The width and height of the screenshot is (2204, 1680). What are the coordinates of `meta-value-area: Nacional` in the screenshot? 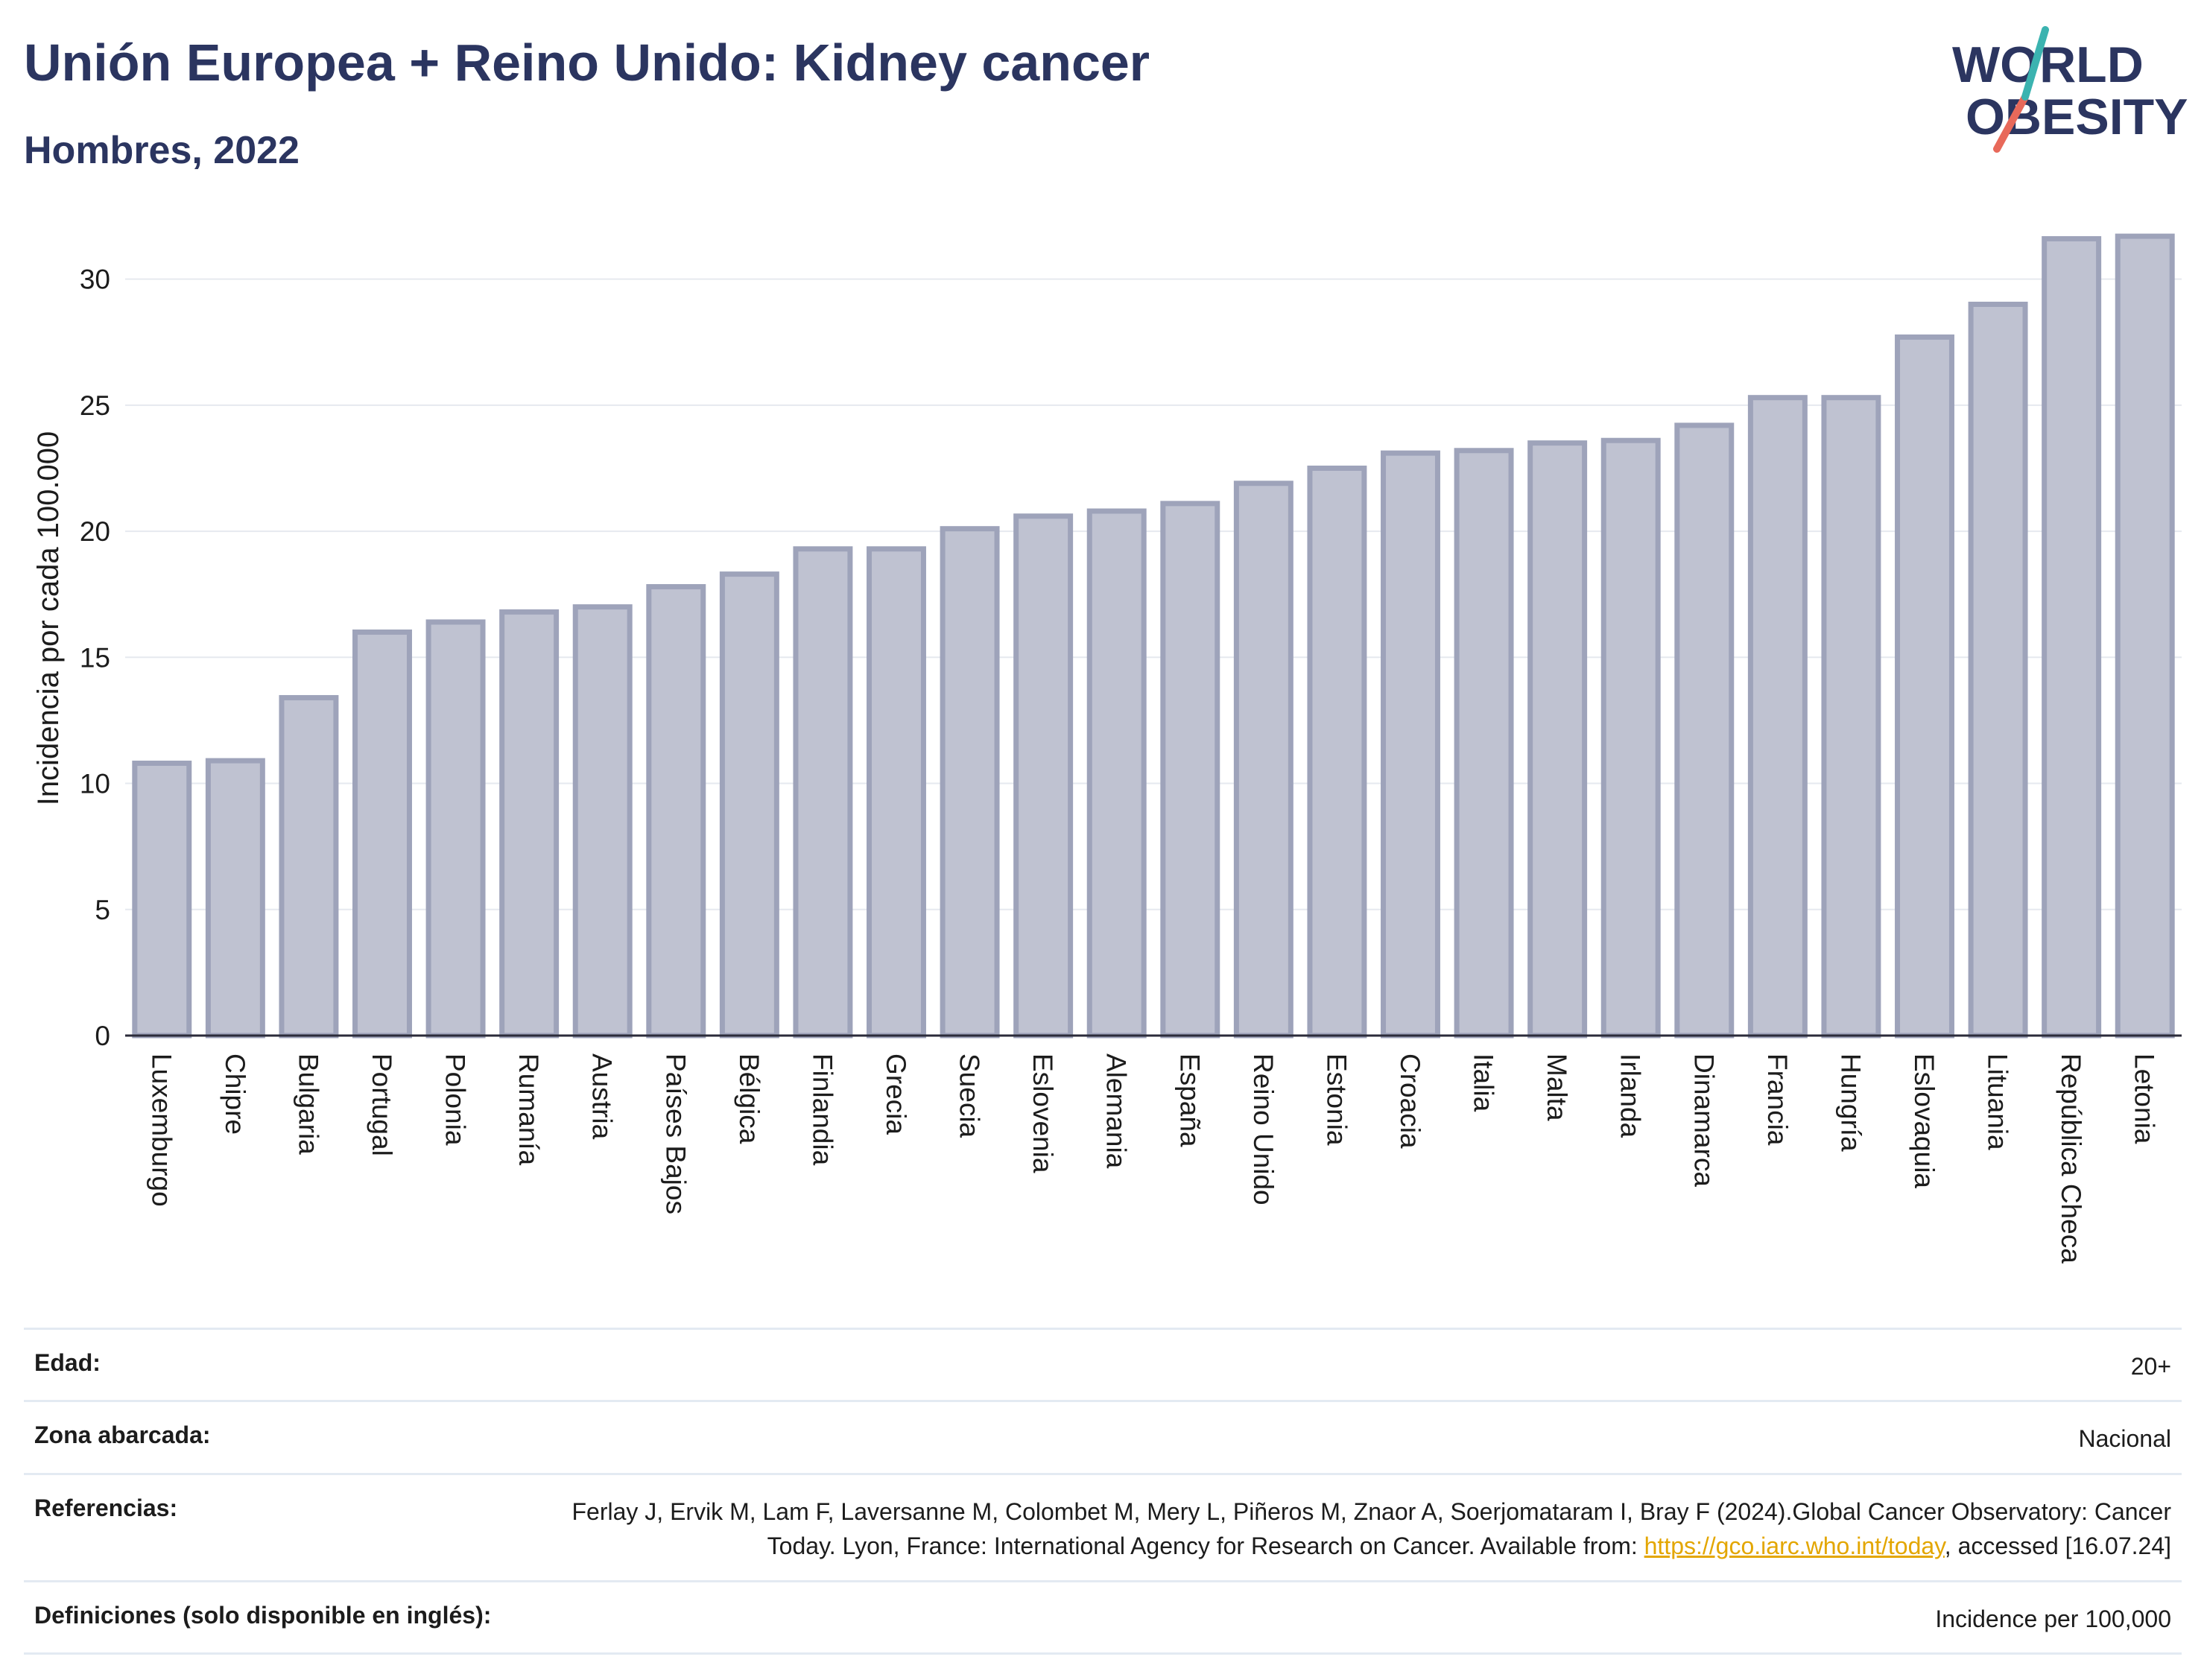 It's located at (2124, 1439).